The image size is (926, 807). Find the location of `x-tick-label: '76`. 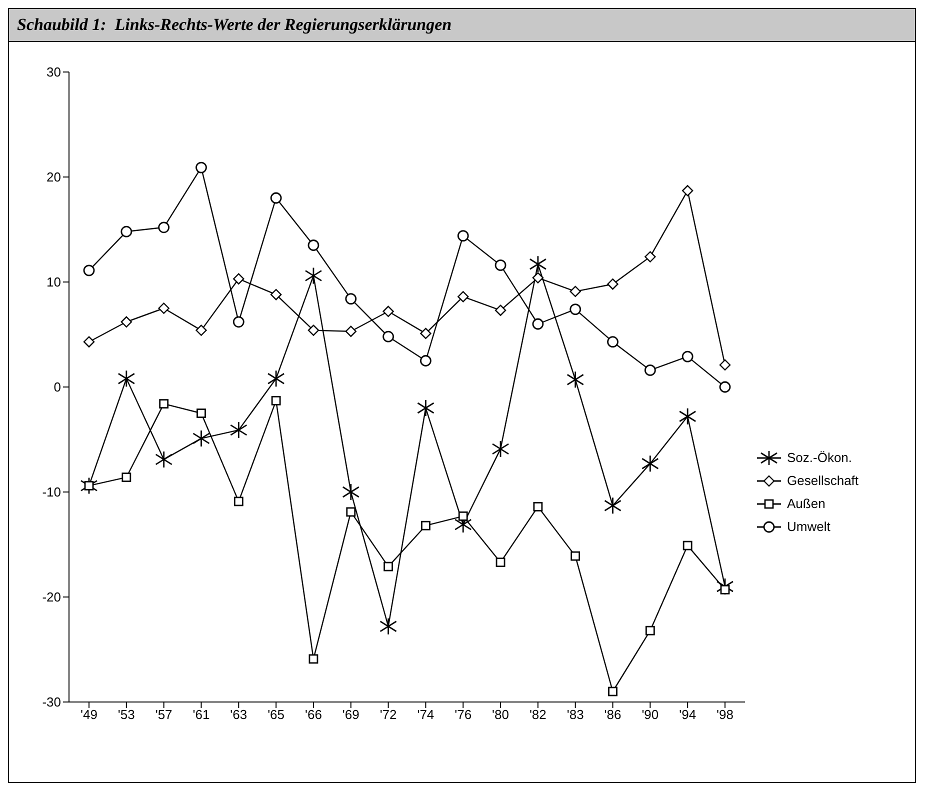

x-tick-label: '76 is located at coordinates (463, 714).